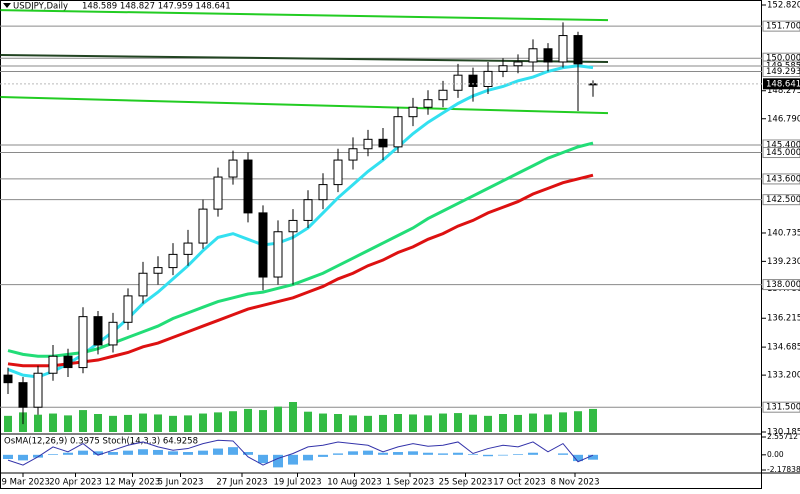 The image size is (800, 494). What do you see at coordinates (783, 285) in the screenshot?
I see `level-label: 138.000` at bounding box center [783, 285].